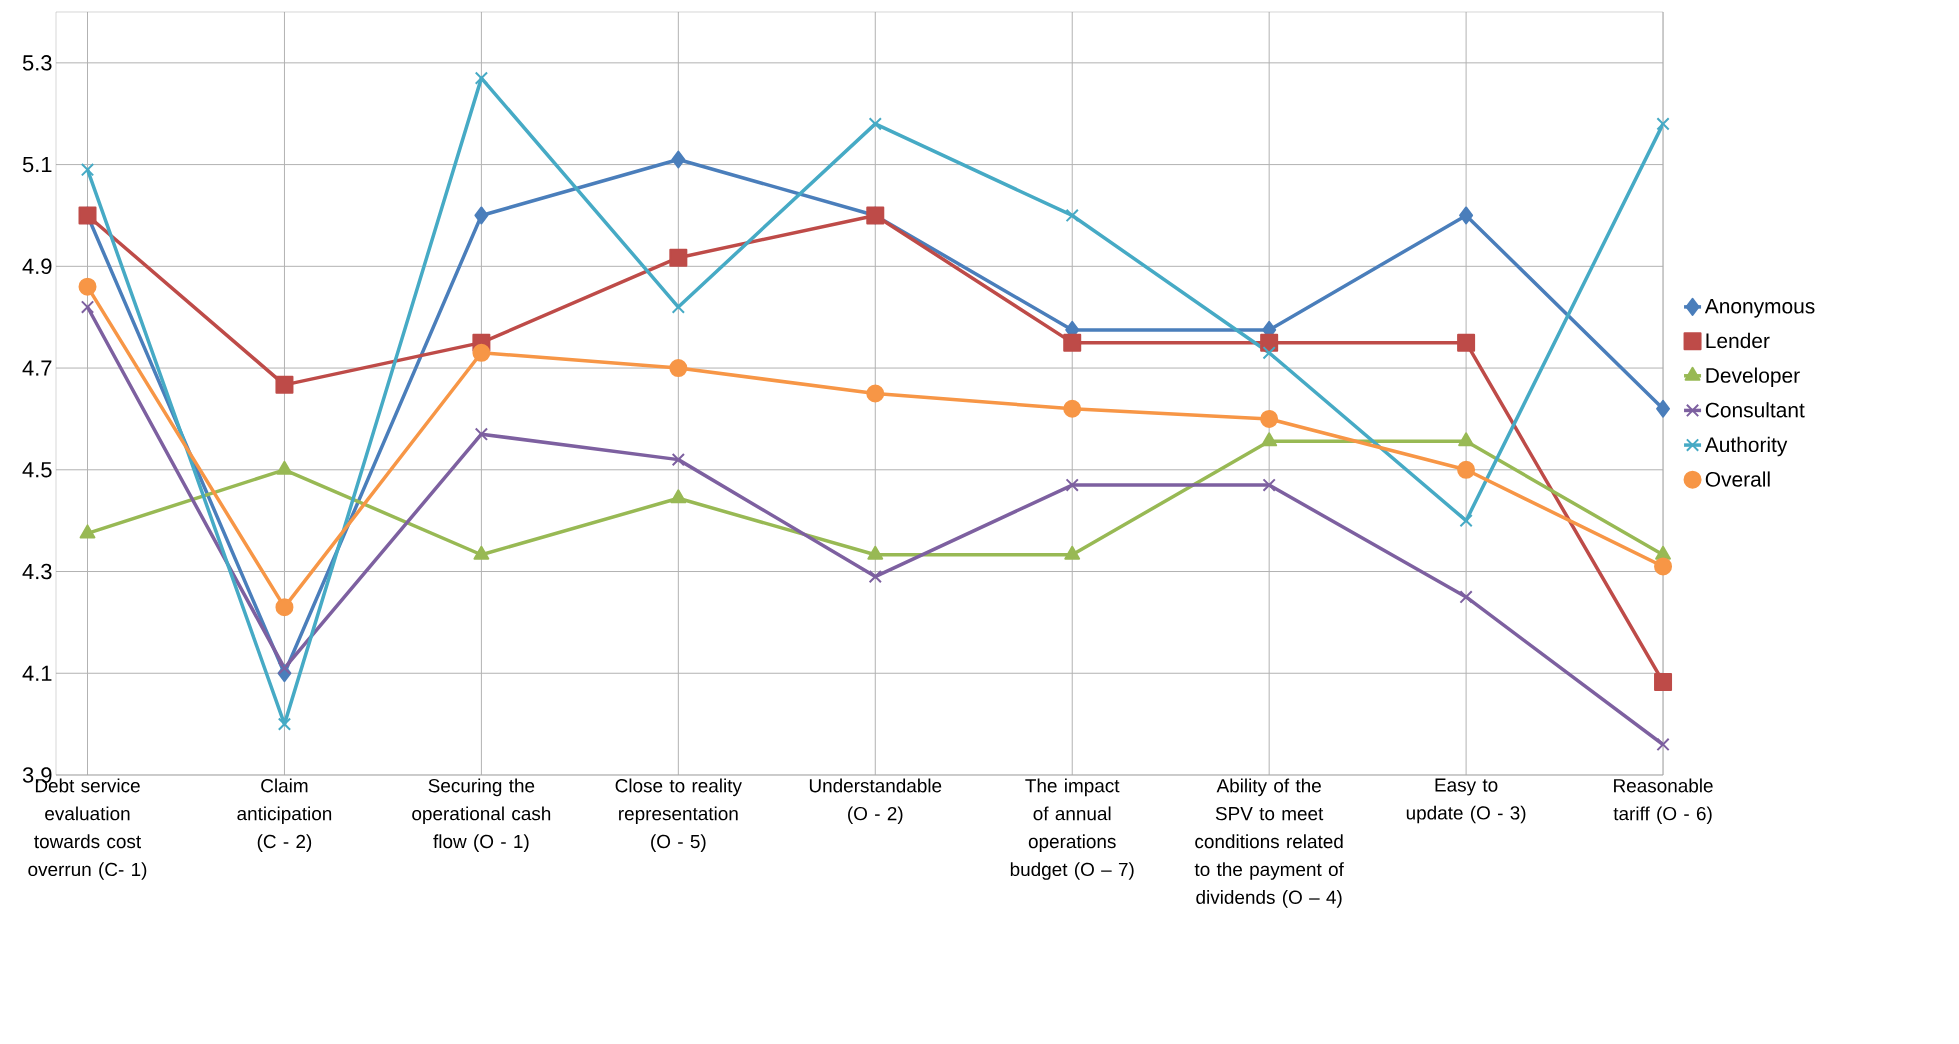 The height and width of the screenshot is (1044, 1959). What do you see at coordinates (37, 368) in the screenshot?
I see `y-tick-label: 4.7` at bounding box center [37, 368].